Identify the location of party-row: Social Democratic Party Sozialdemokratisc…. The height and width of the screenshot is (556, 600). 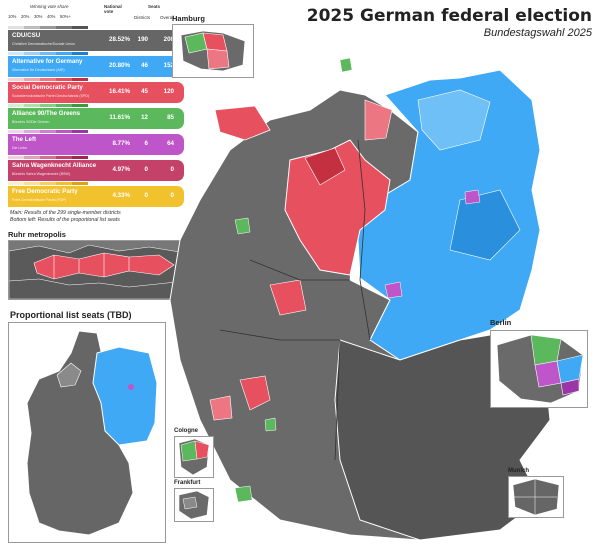
(96, 90).